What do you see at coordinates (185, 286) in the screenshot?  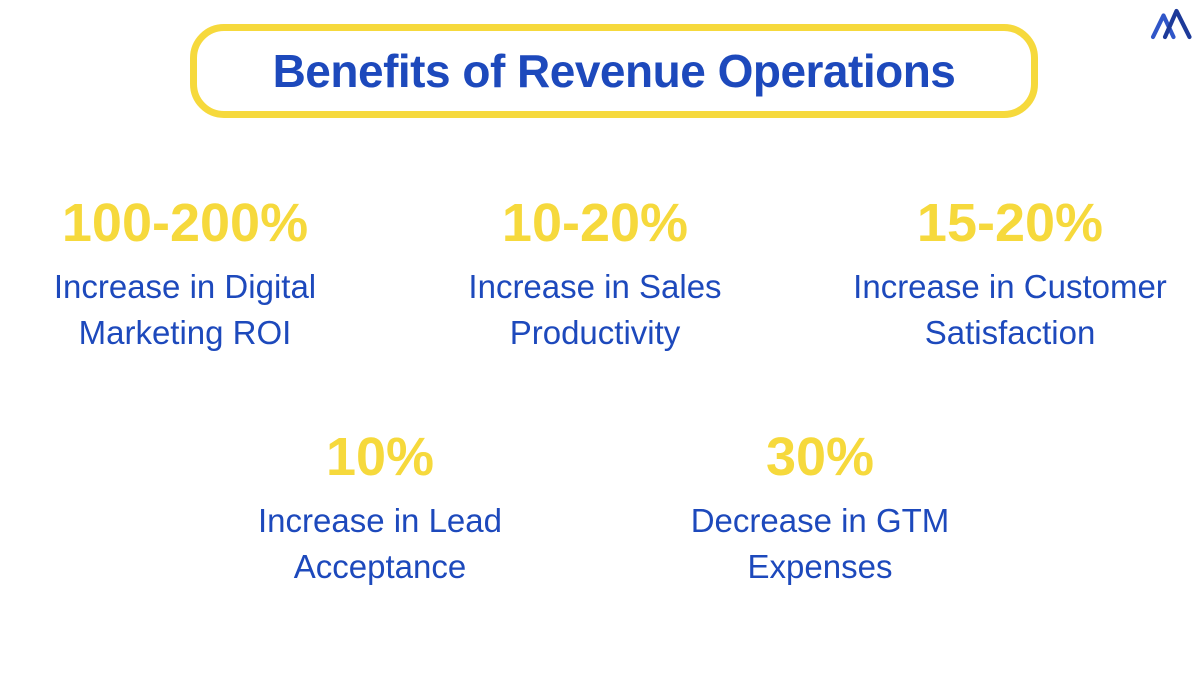 I see `stat-label-line1: Increase in Digital` at bounding box center [185, 286].